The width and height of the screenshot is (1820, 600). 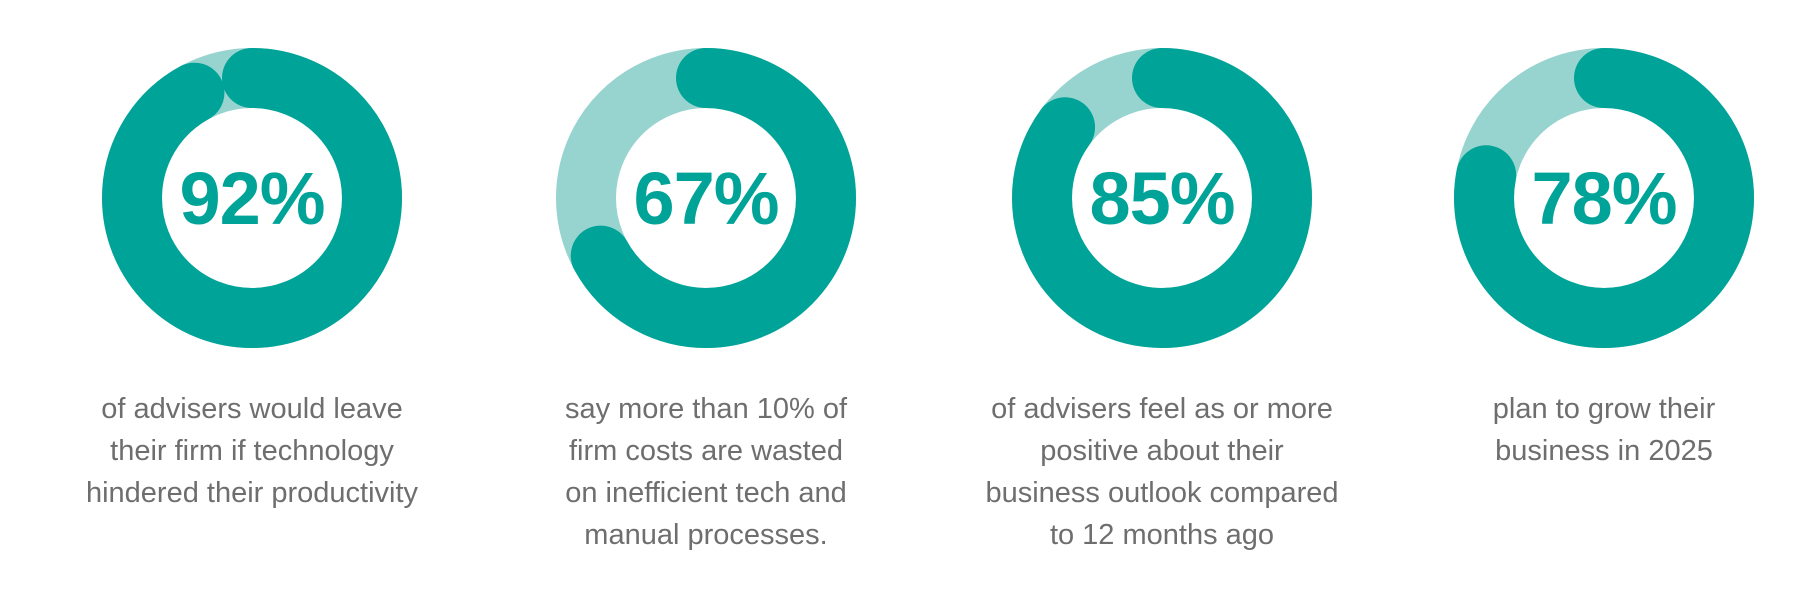 I want to click on stat-caption-4: plan to grow their business in 2025, so click(x=1604, y=430).